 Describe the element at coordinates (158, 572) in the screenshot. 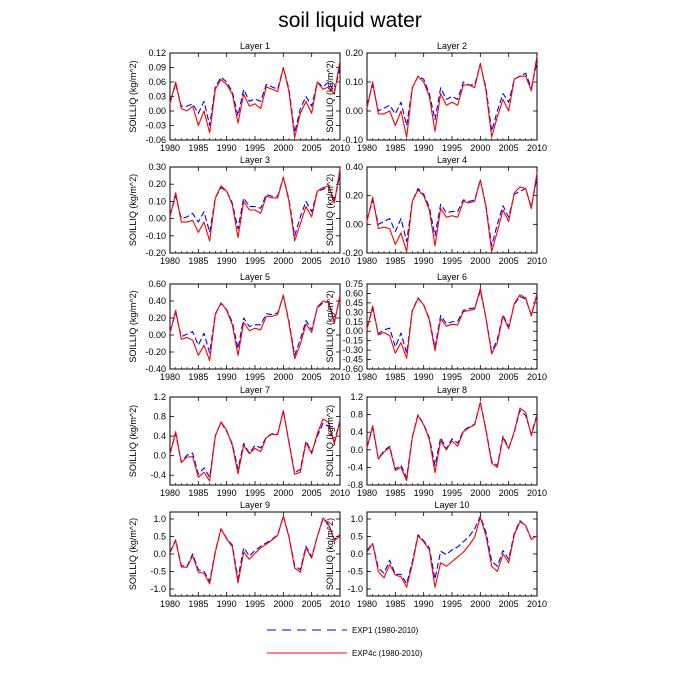

I see `y-tick-label: -0.5` at that location.